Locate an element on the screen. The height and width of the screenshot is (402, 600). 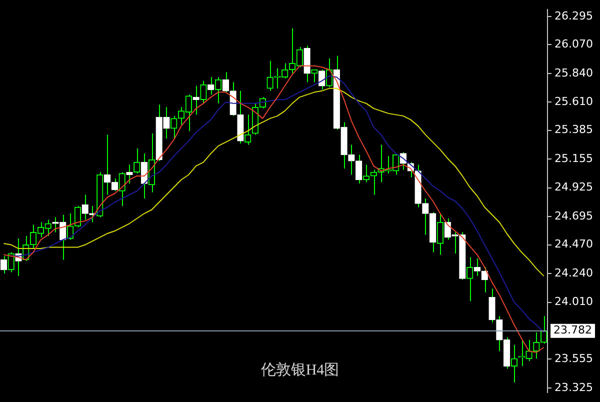
y-tick-label: 24.925 is located at coordinates (574, 187).